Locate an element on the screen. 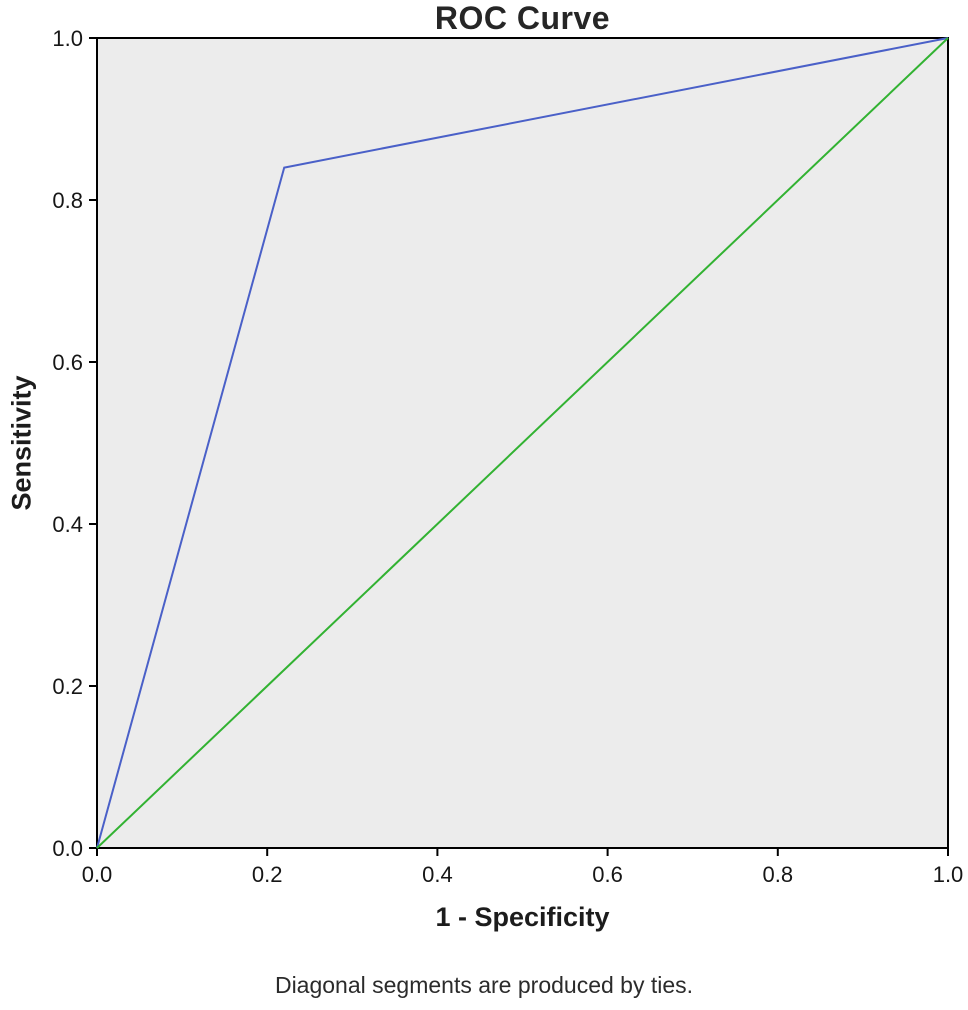 The image size is (968, 1010). y-tick-label: 0.2 is located at coordinates (67, 686).